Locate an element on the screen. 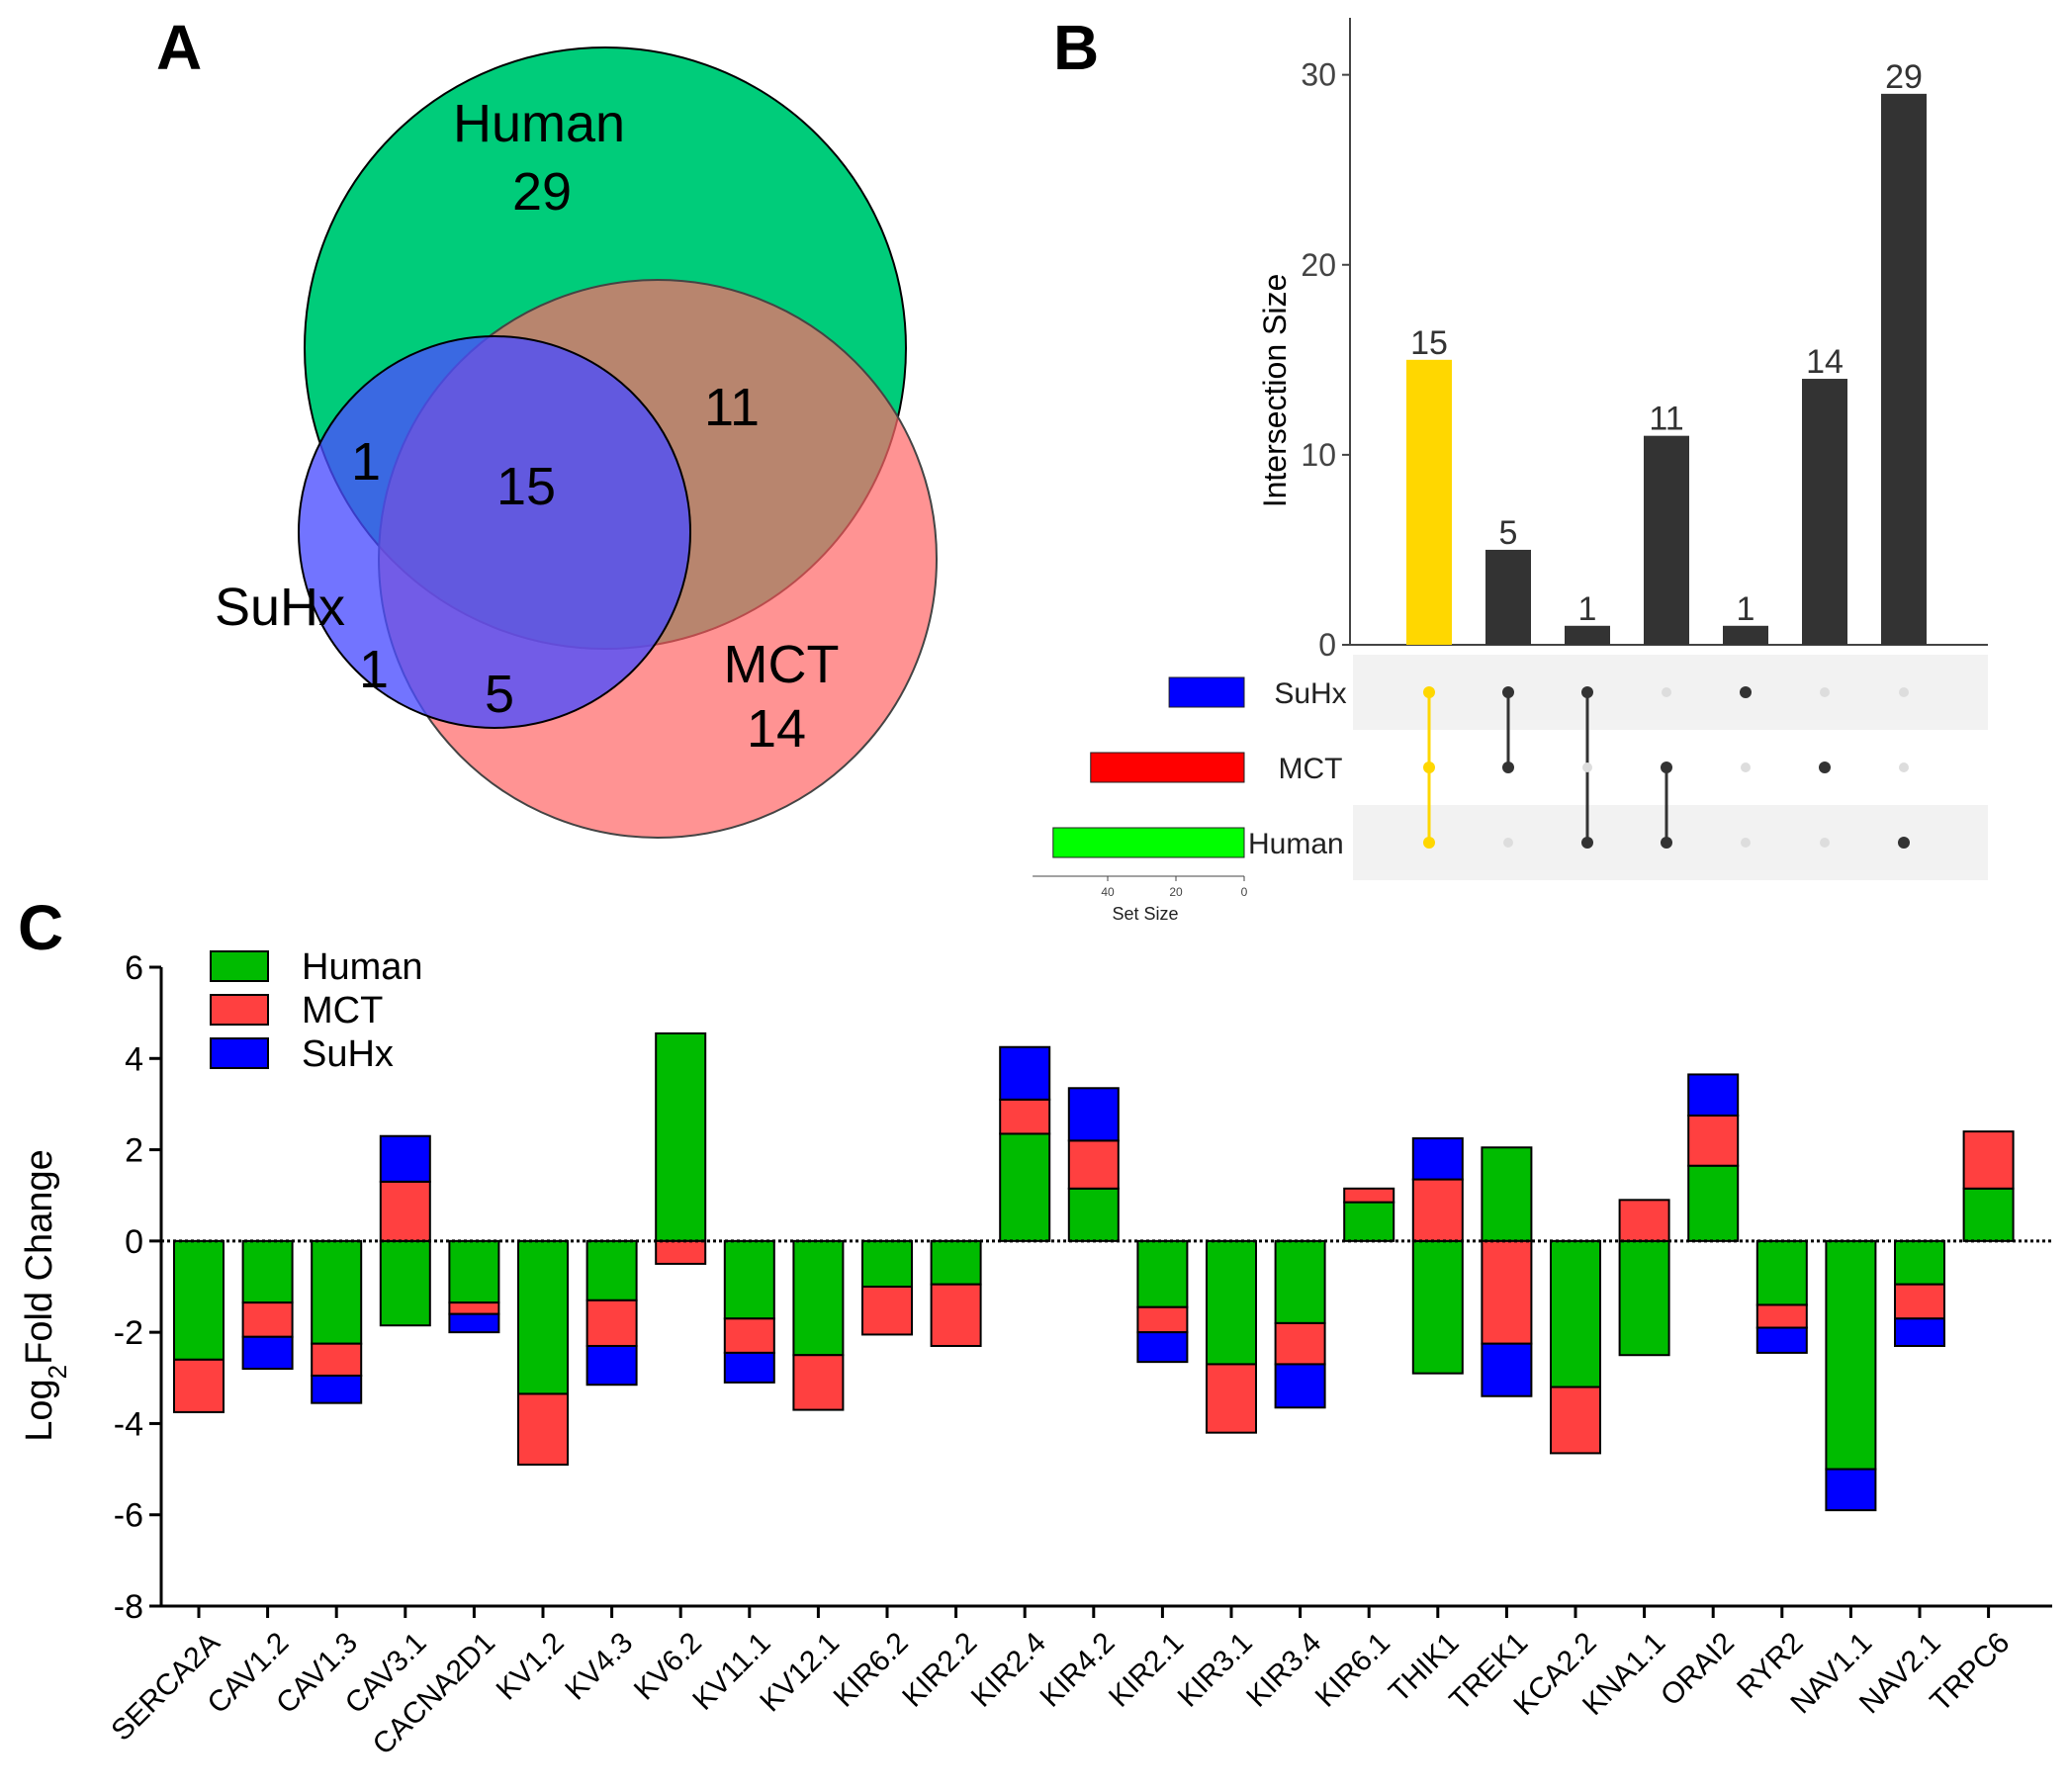 Image resolution: width=2069 pixels, height=1792 pixels. set-name-label: SuHx is located at coordinates (1310, 693).